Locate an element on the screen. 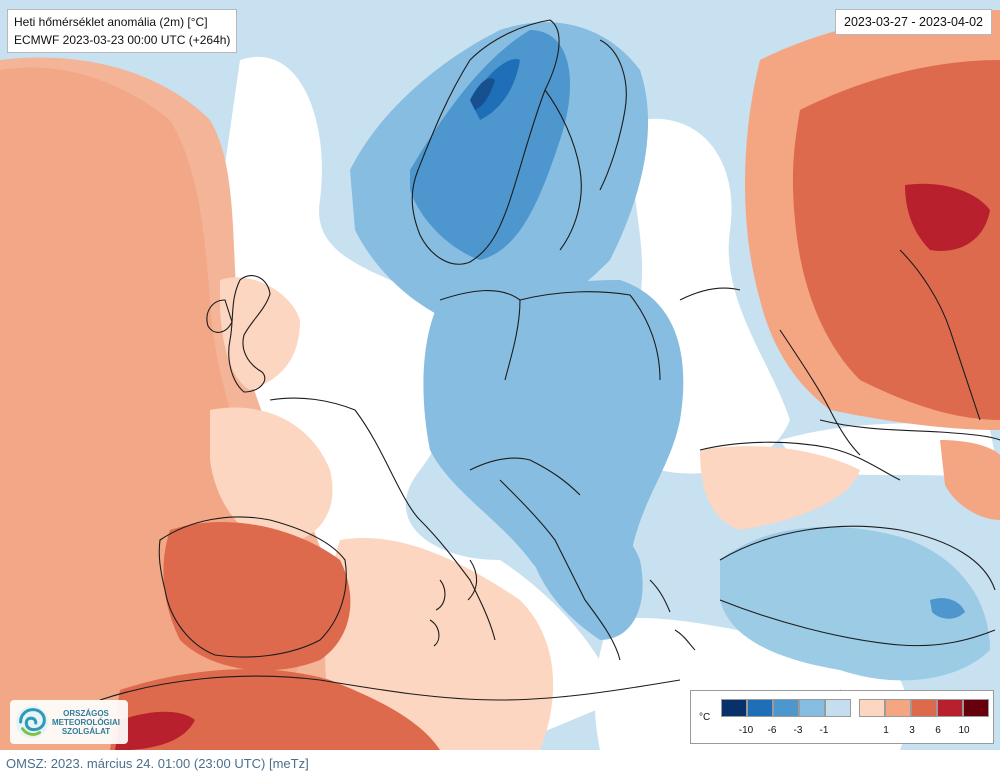  logo-line-2: METEOROLÓGIAI is located at coordinates (86, 722).